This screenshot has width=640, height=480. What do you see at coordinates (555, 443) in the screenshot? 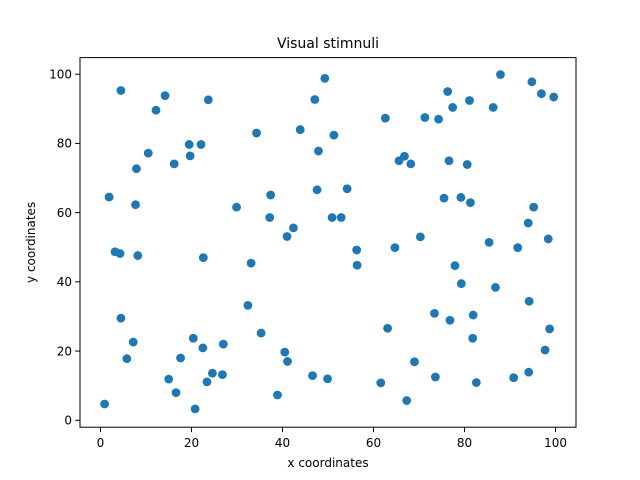
I see `x-tick-label-100: 100` at bounding box center [555, 443].